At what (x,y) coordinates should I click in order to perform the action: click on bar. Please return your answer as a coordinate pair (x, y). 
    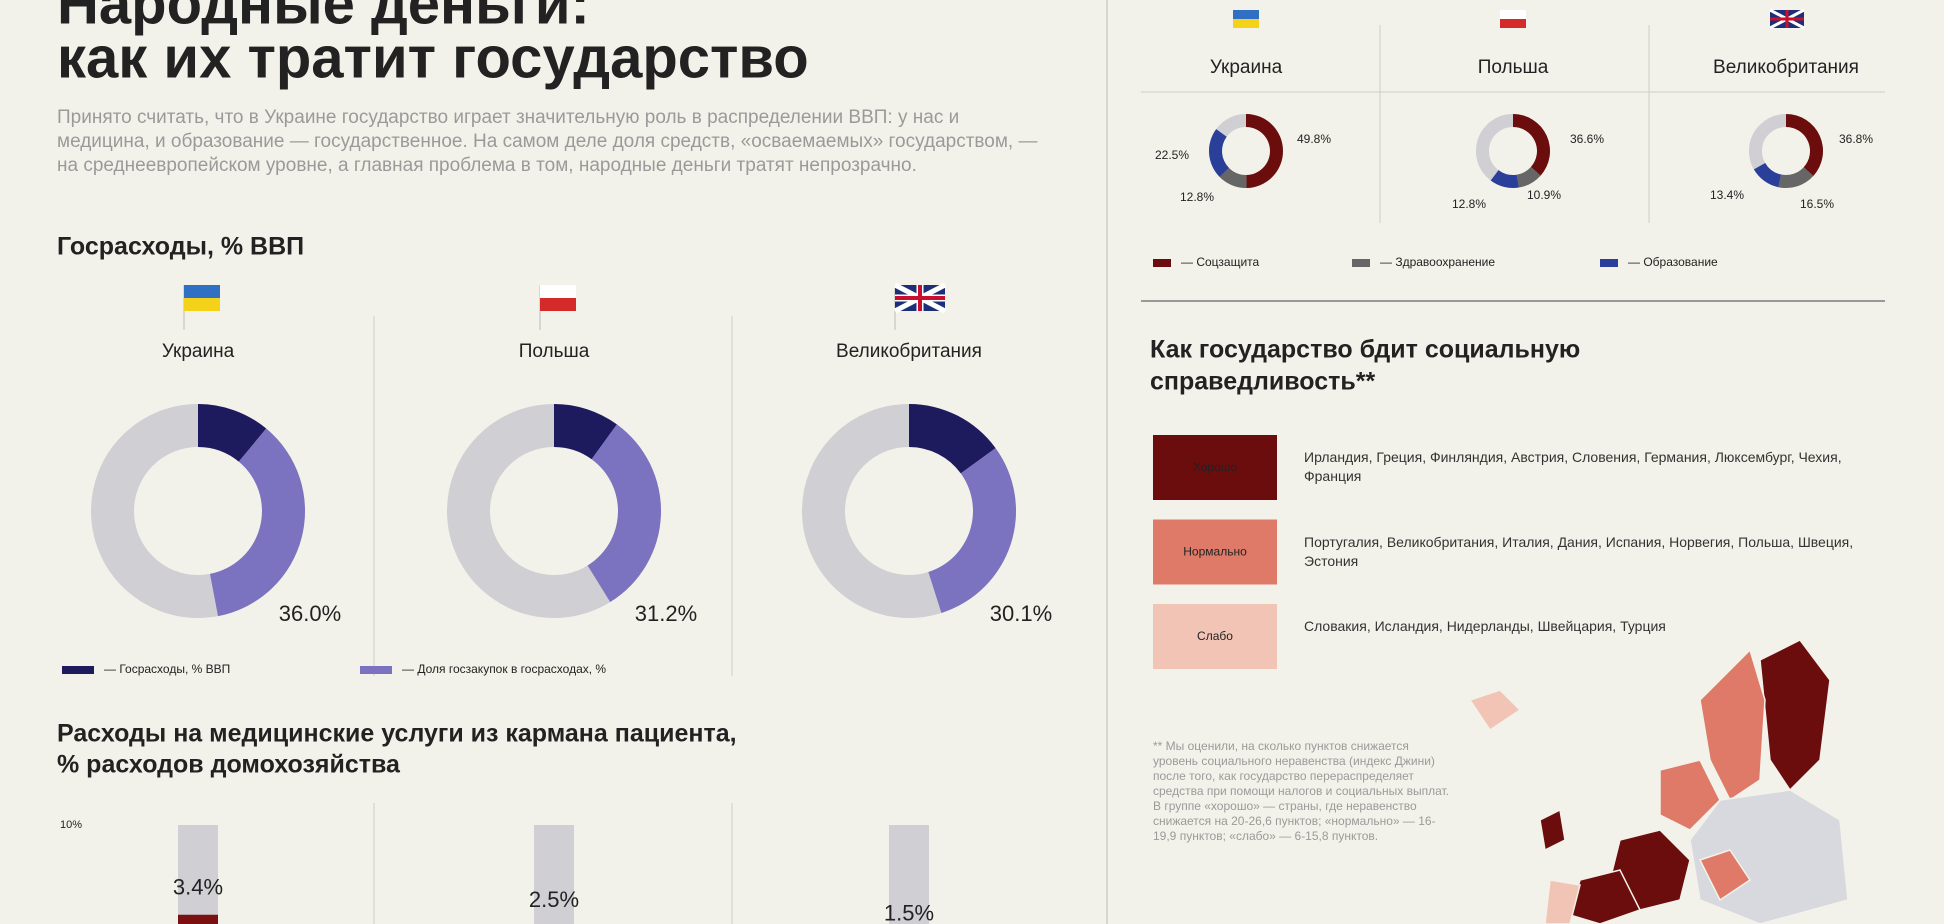
    Looking at the image, I should click on (198, 919).